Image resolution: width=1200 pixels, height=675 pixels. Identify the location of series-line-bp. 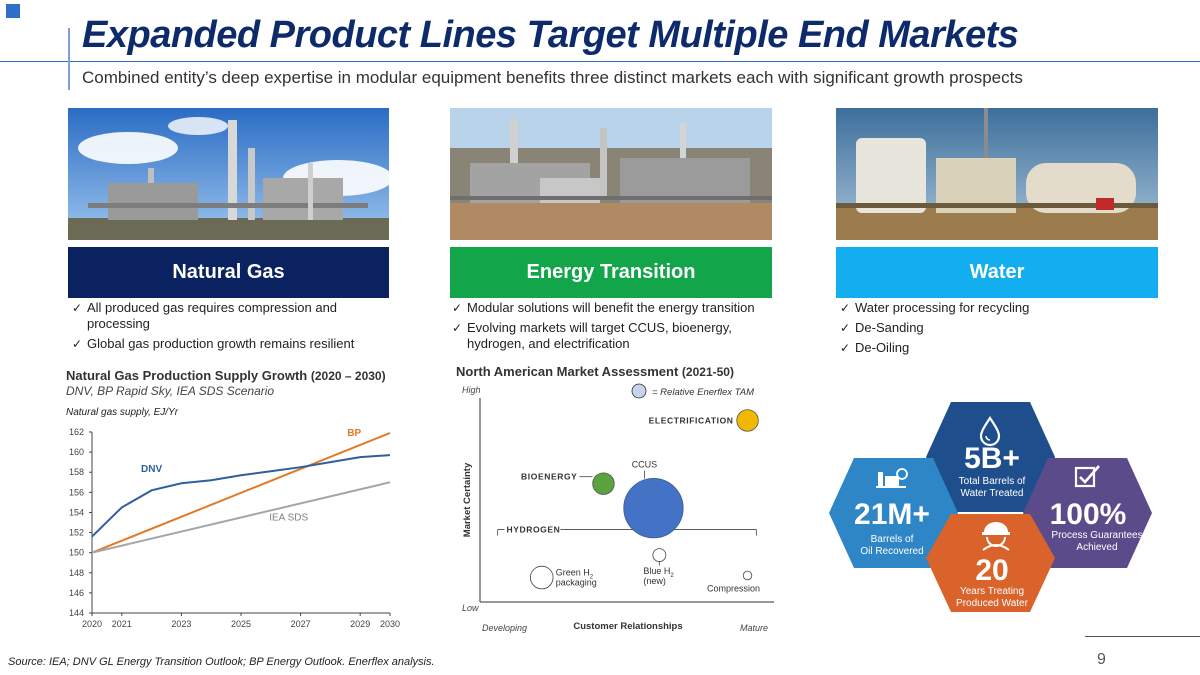
(241, 493).